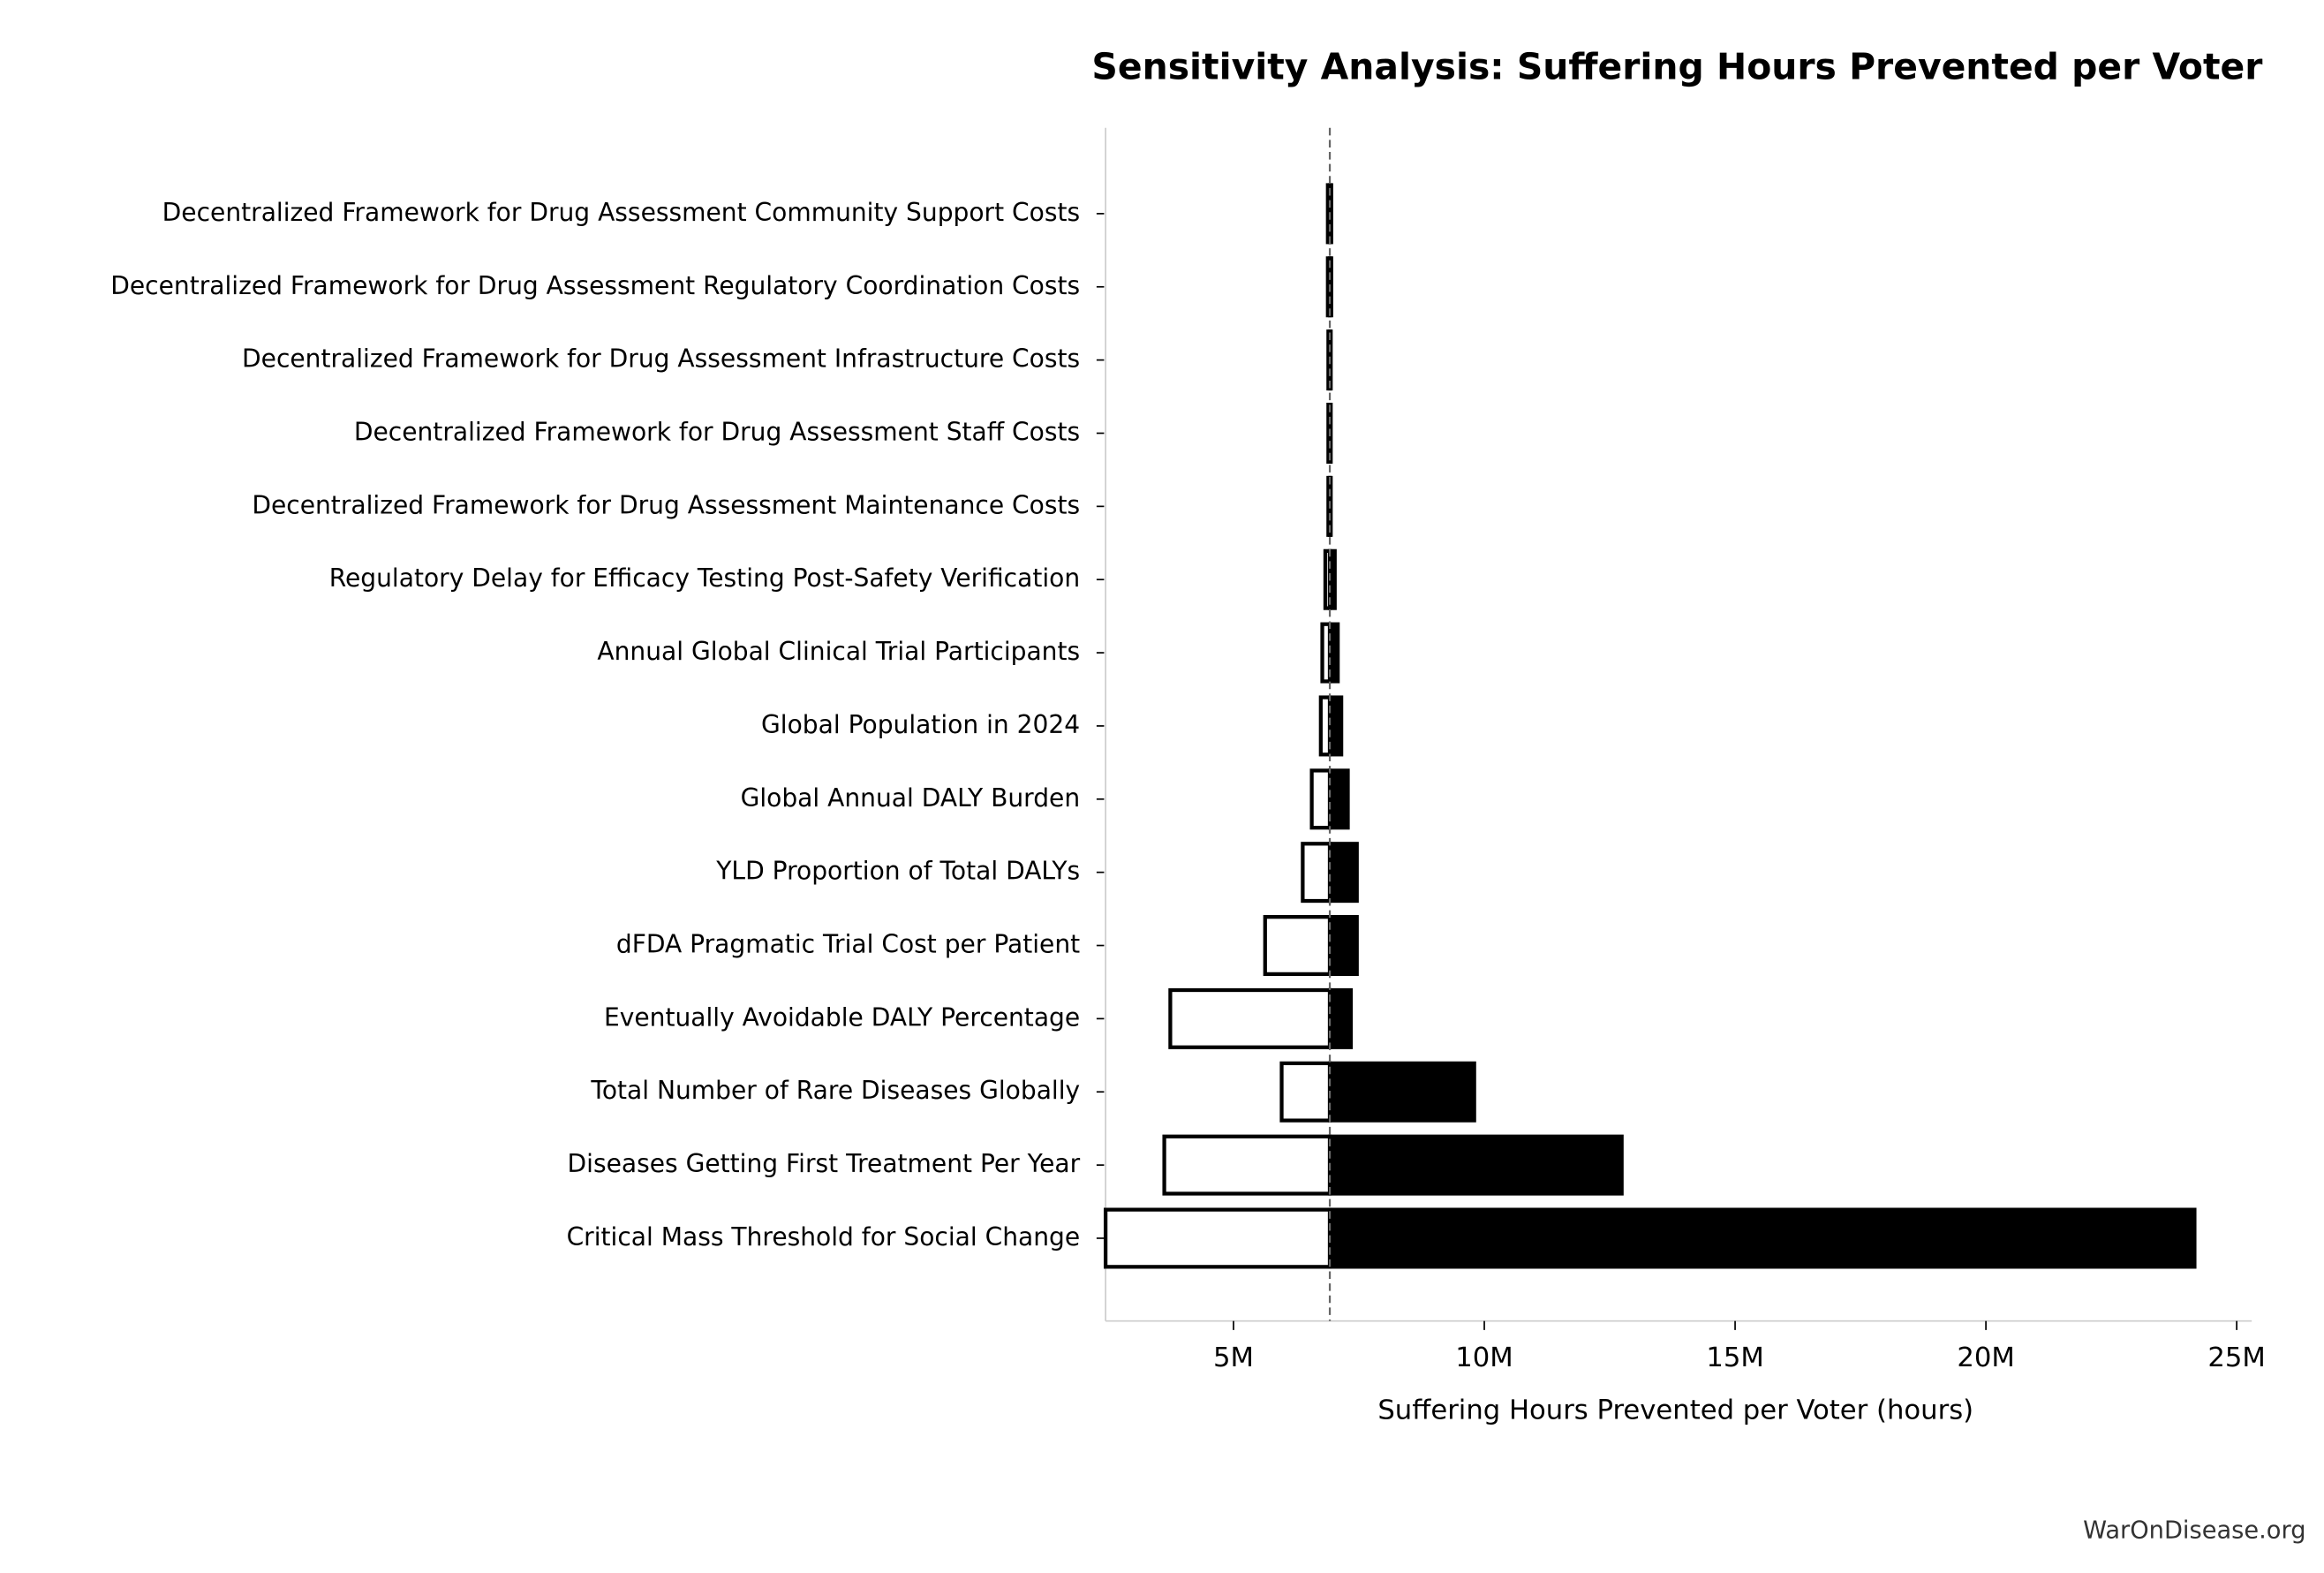 Image resolution: width=2324 pixels, height=1573 pixels. What do you see at coordinates (848, 944) in the screenshot?
I see `y-tick-label: dFDA Pragmatic Trial Cost per Patient` at bounding box center [848, 944].